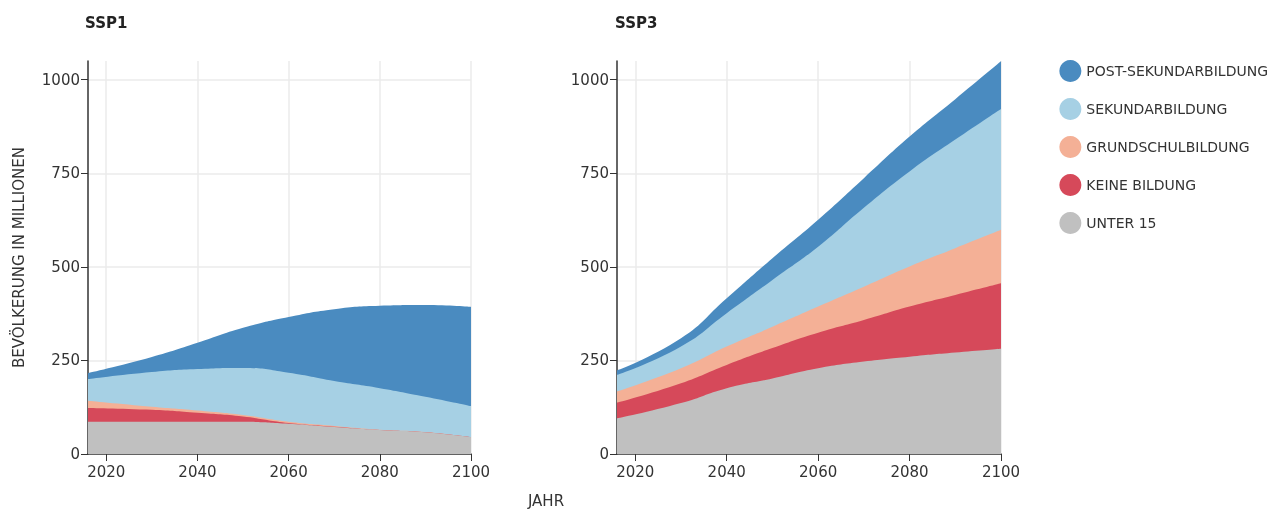 The width and height of the screenshot is (1283, 514). I want to click on y-axis-title: BEVÖLKERUNG IN MILLIONEN, so click(18, 257).